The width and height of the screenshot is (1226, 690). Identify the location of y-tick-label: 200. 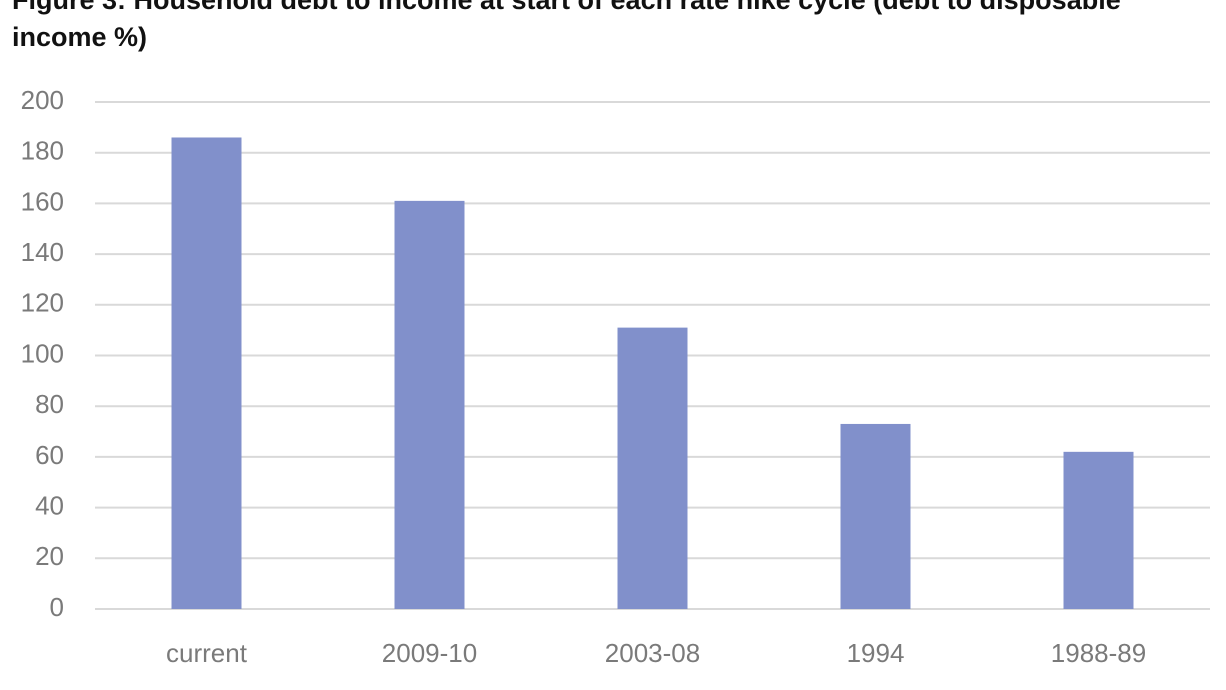
(42, 100).